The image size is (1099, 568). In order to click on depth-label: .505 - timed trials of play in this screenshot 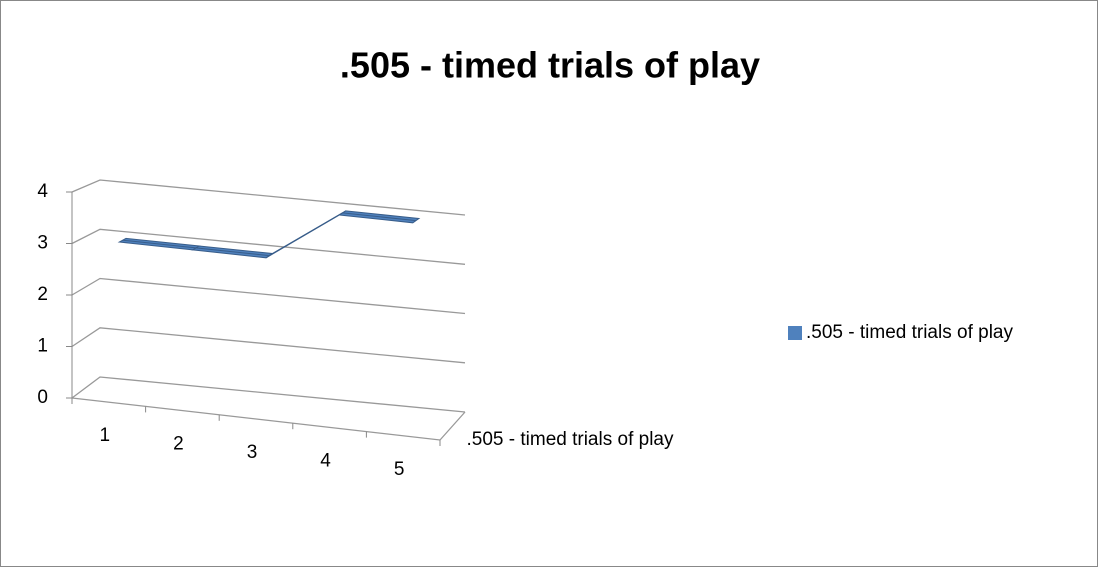, I will do `click(570, 439)`.